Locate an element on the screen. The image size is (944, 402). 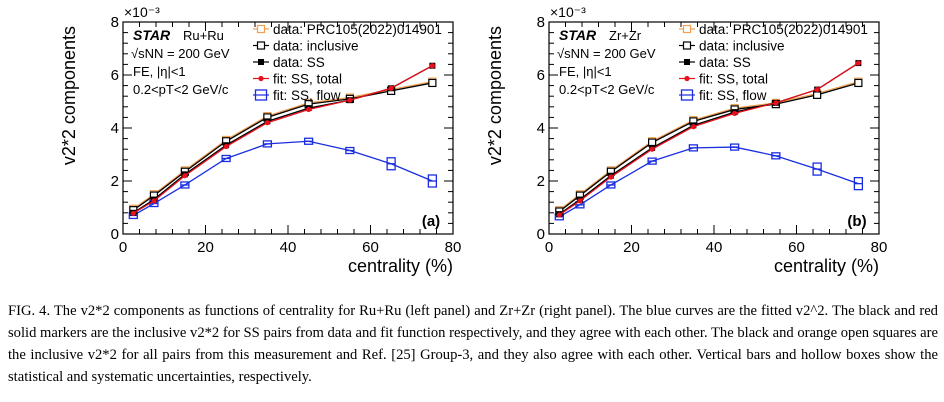
panel-label: (a) is located at coordinates (431, 221).